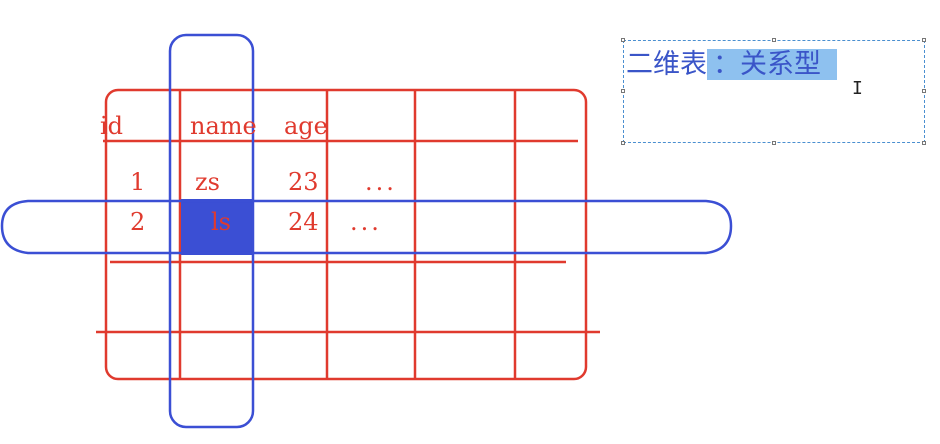 This screenshot has width=940, height=444. I want to click on text-selection: ：关系型, so click(772, 64).